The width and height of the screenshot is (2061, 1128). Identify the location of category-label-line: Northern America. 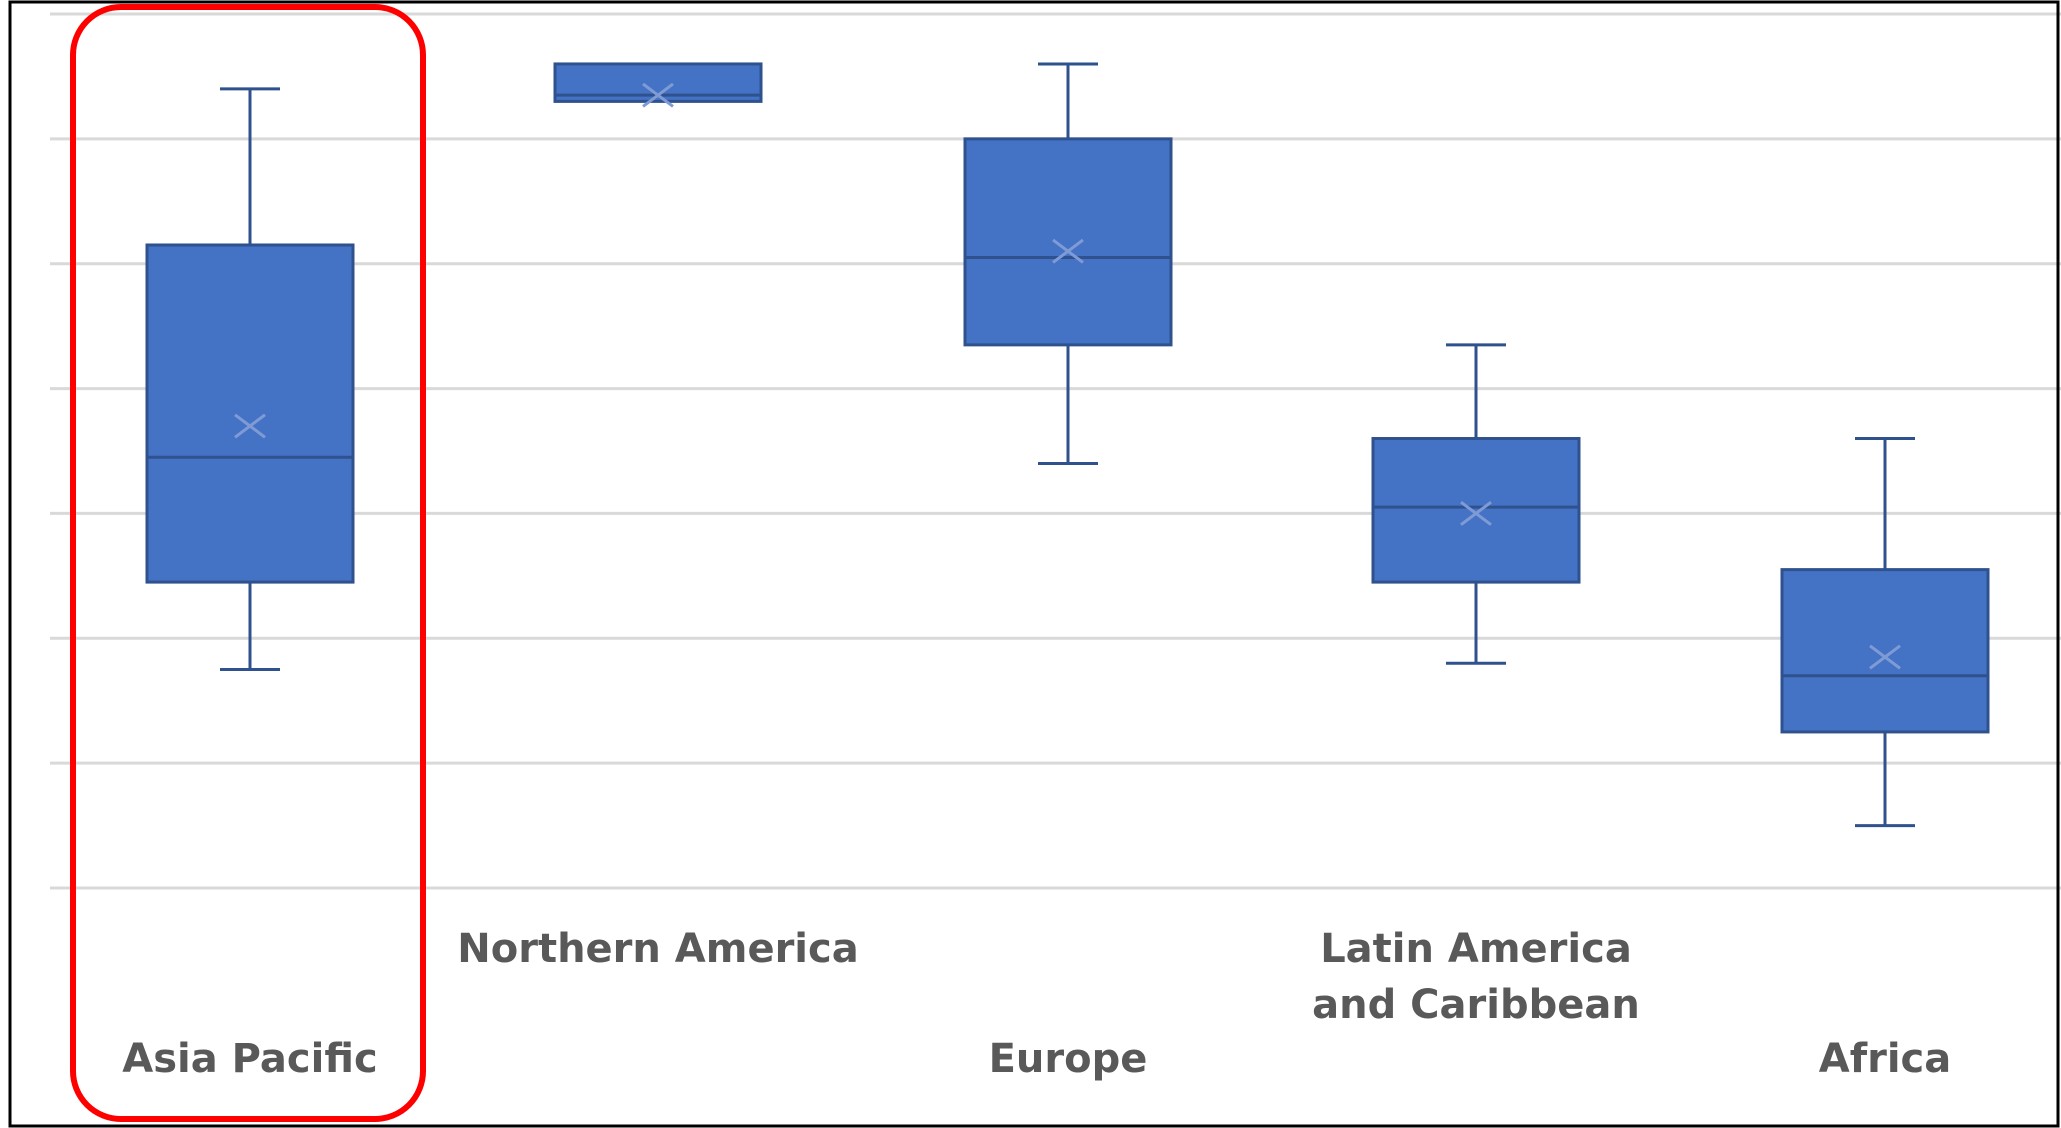
(657, 949).